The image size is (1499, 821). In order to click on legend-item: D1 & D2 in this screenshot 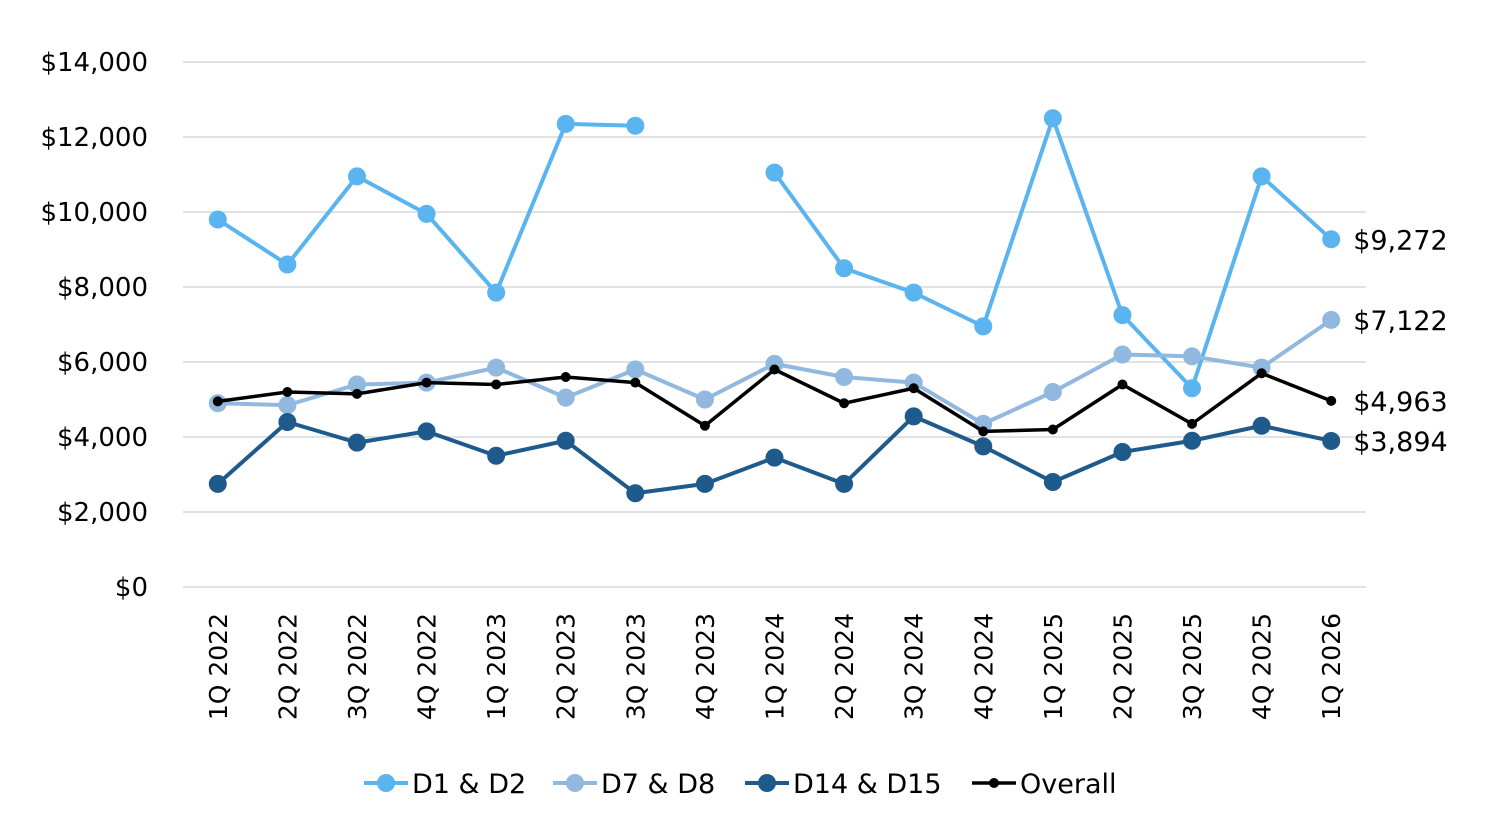, I will do `click(445, 784)`.